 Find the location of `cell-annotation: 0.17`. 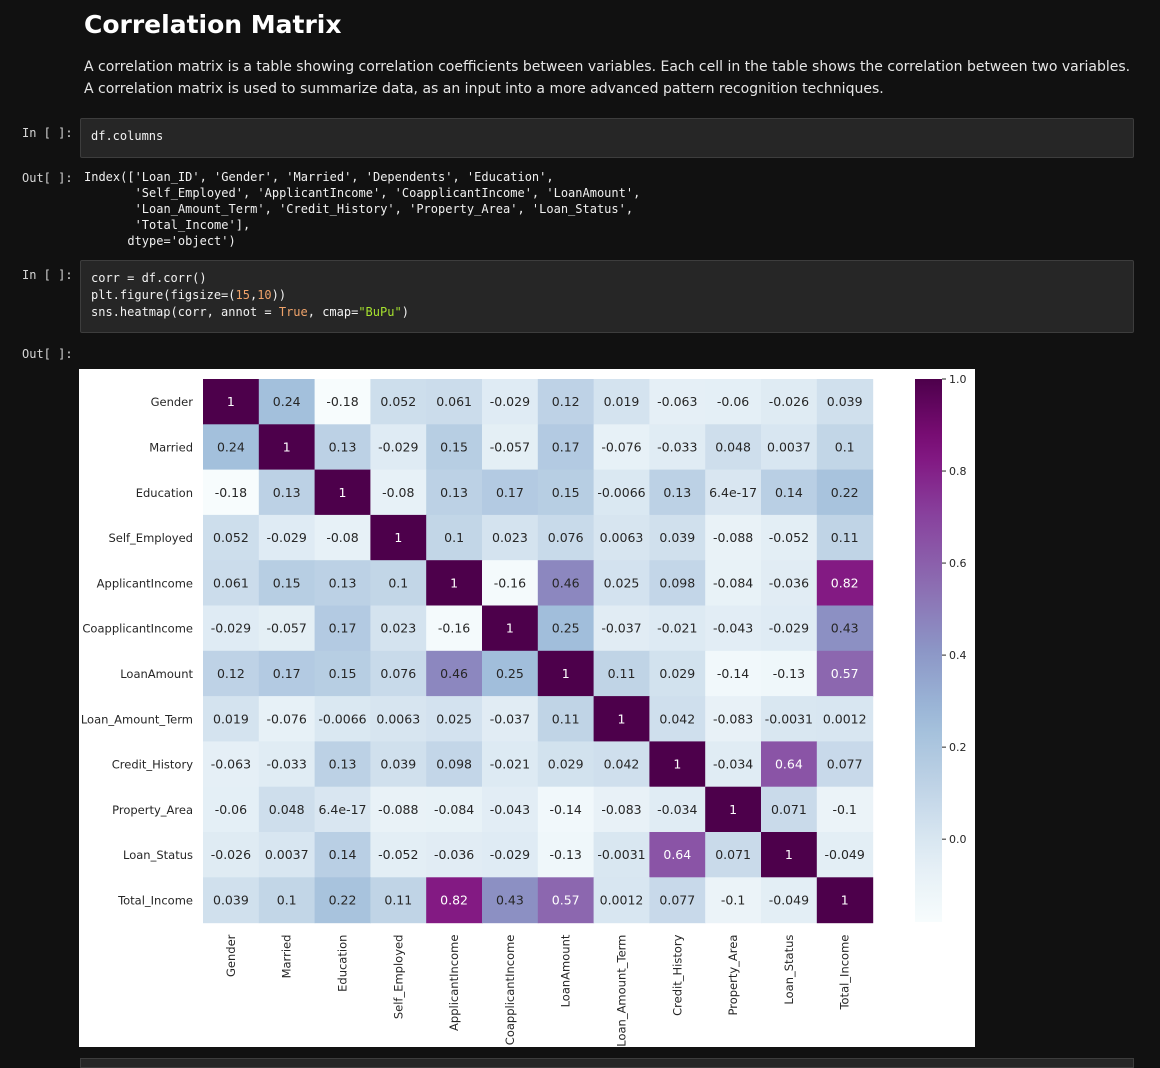

cell-annotation: 0.17 is located at coordinates (343, 628).